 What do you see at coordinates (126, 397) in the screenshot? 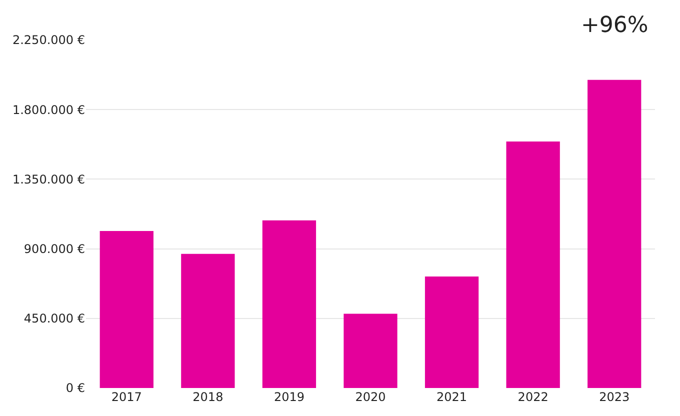
I see `x-tick-label: 2017` at bounding box center [126, 397].